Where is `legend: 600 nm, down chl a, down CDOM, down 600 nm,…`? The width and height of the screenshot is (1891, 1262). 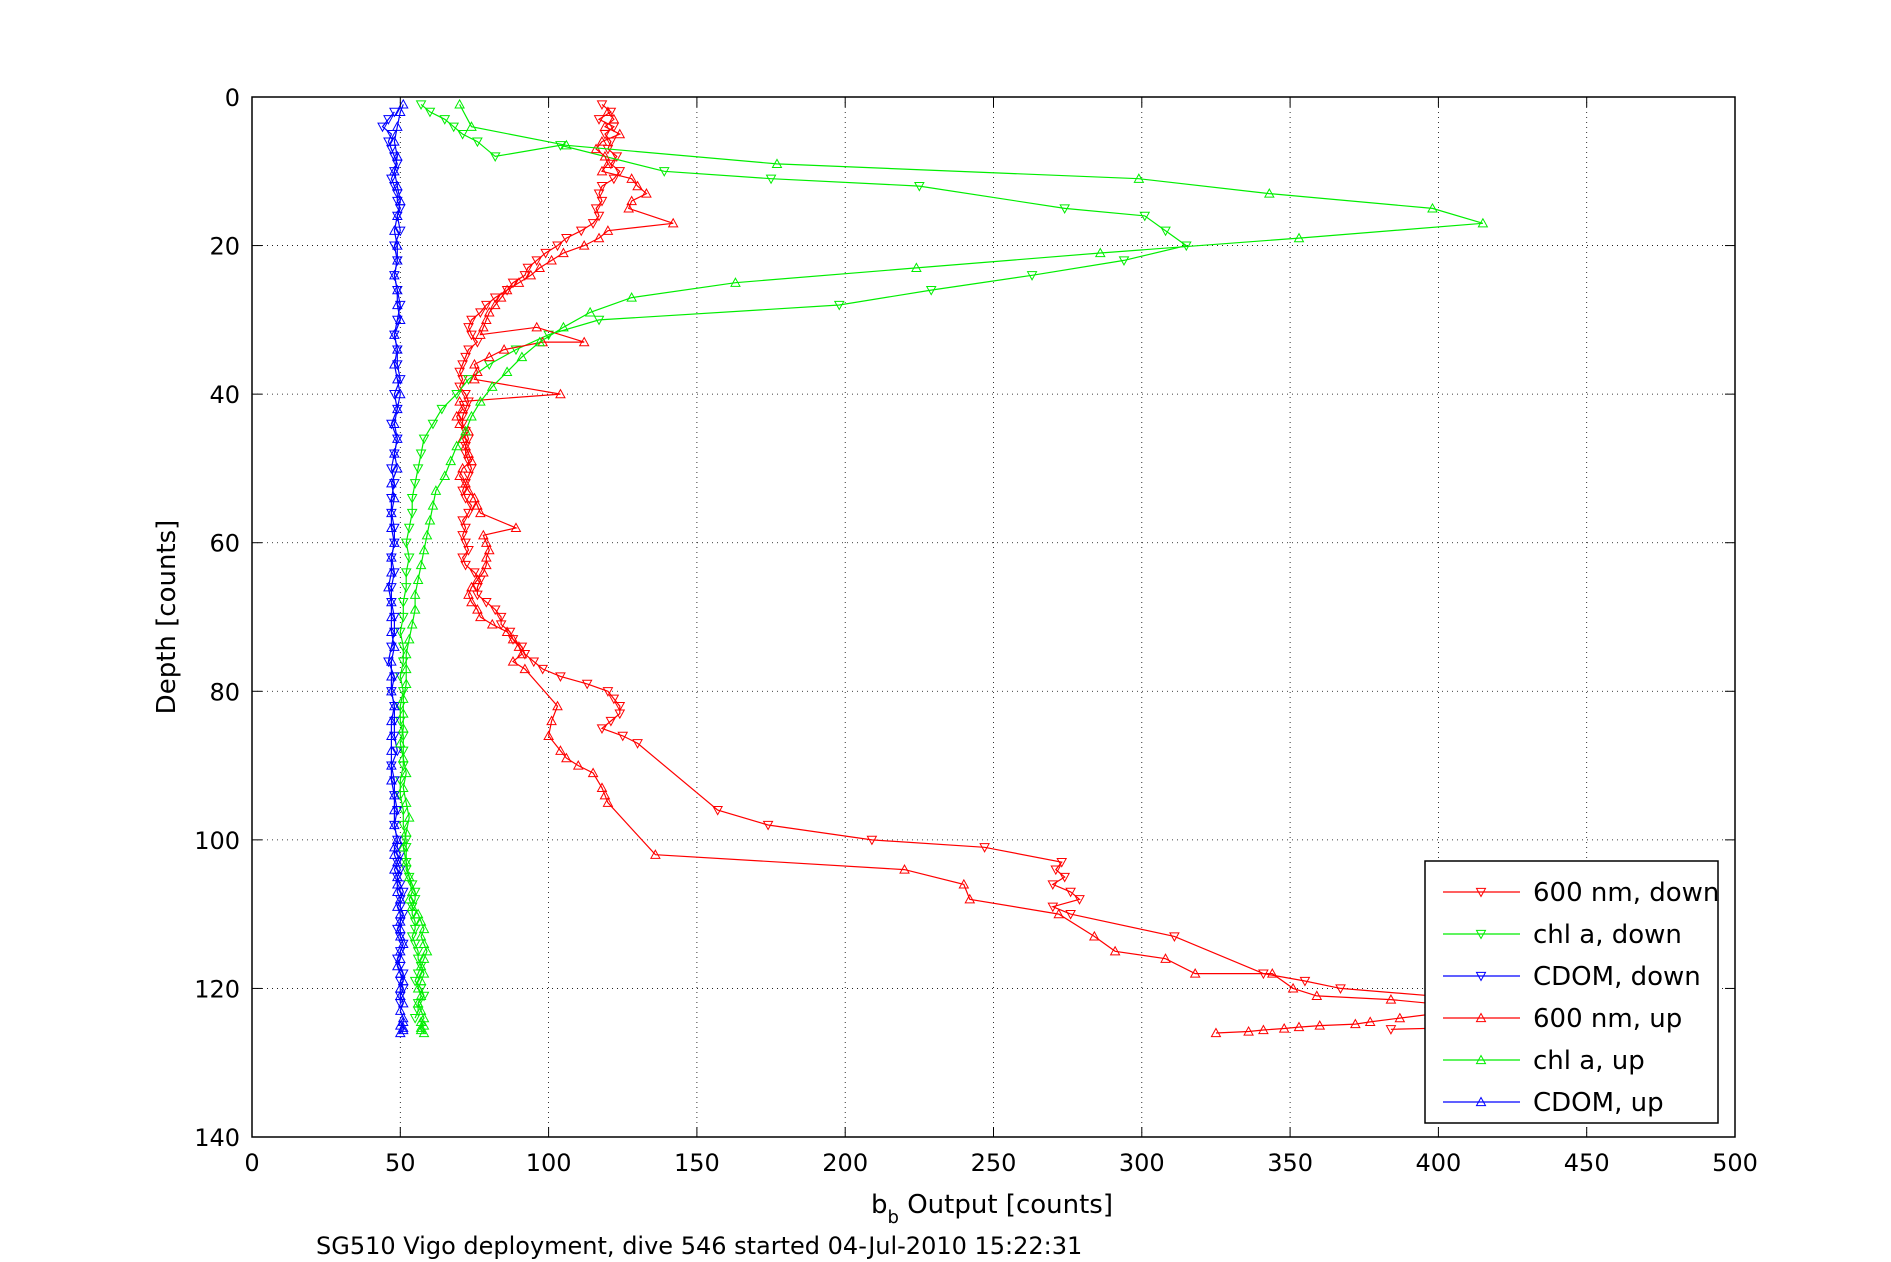 legend: 600 nm, down chl a, down CDOM, down 600 nm,… is located at coordinates (1571, 992).